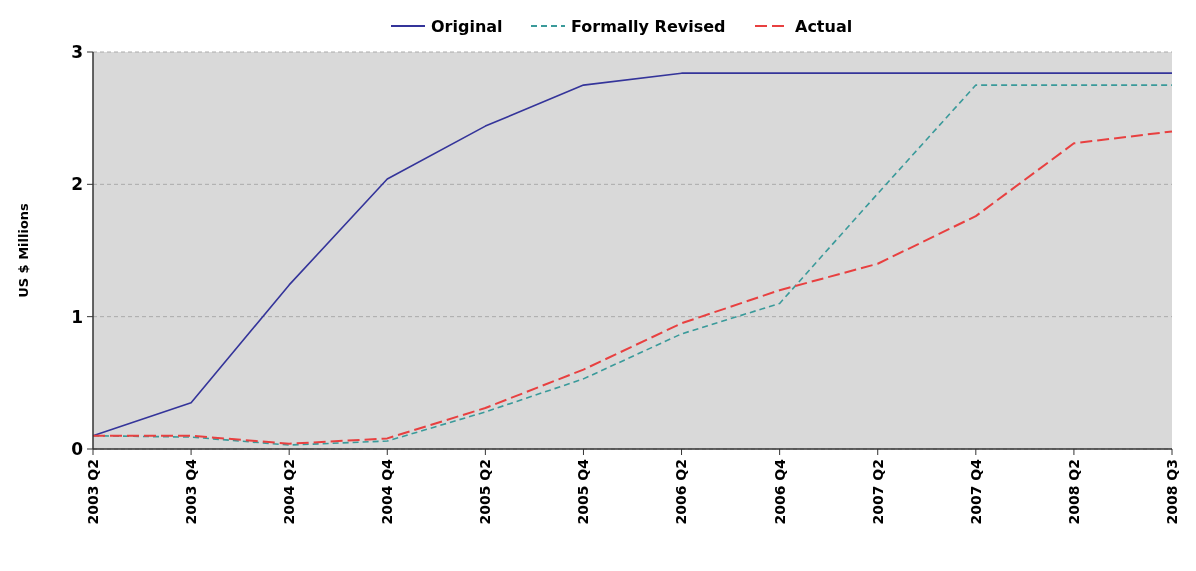  What do you see at coordinates (975, 491) in the screenshot?
I see `x-tick-label: 2007 Q4` at bounding box center [975, 491].